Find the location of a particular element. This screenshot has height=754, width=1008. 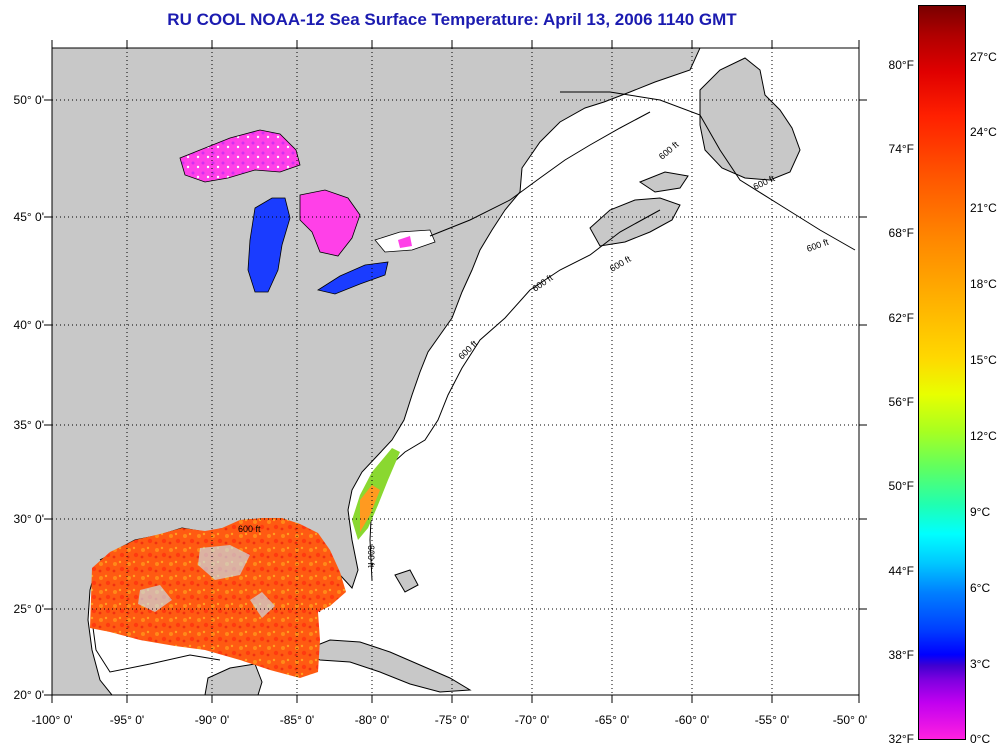

land-cuba is located at coordinates (385, 666).